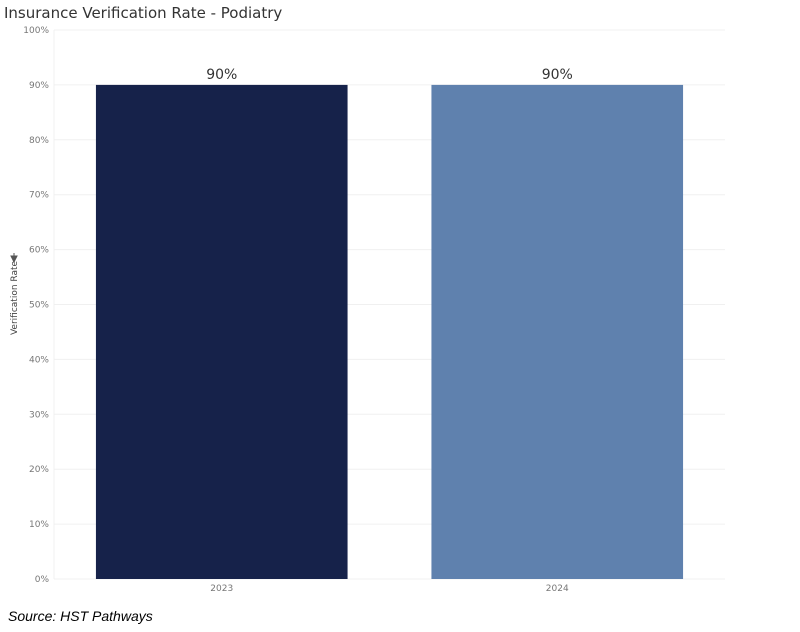 Image resolution: width=800 pixels, height=632 pixels. I want to click on y-tick-label: 30%, so click(39, 415).